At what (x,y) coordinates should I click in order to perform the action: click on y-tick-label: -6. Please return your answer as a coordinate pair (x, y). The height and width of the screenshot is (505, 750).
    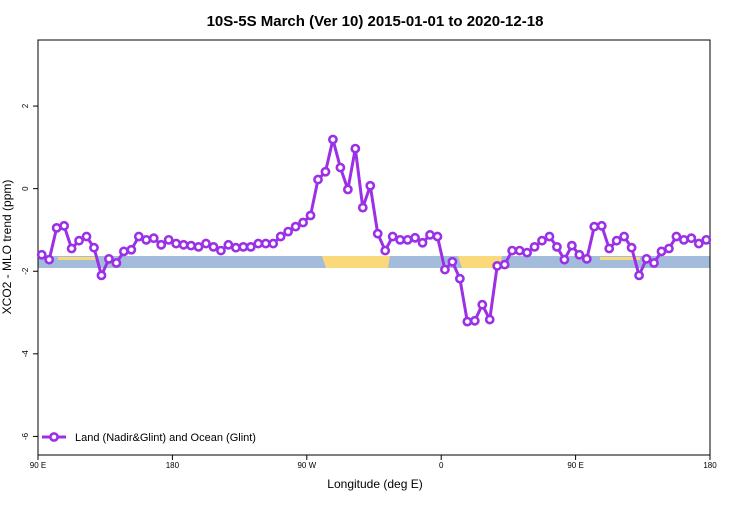
    Looking at the image, I should click on (25, 436).